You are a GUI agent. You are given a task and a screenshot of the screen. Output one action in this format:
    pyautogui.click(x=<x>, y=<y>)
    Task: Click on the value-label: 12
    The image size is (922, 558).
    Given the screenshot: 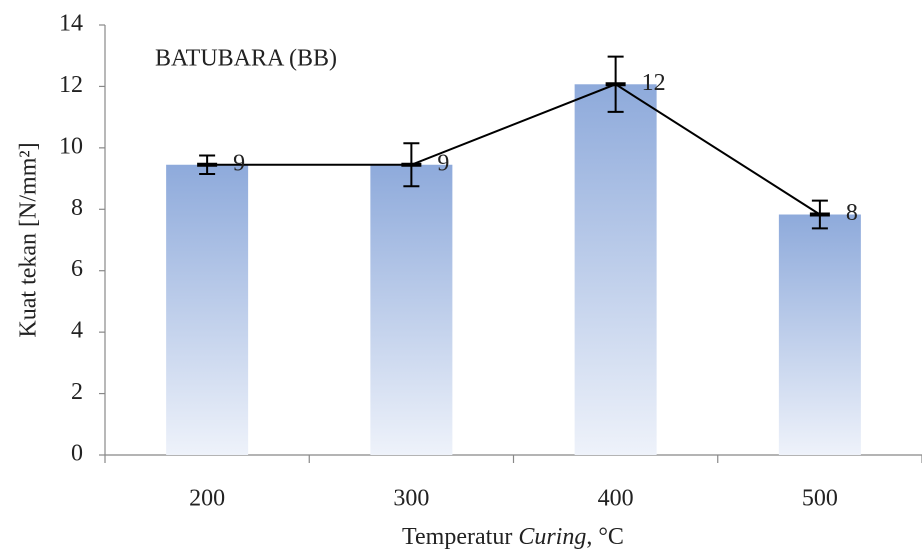 What is the action you would take?
    pyautogui.click(x=654, y=83)
    